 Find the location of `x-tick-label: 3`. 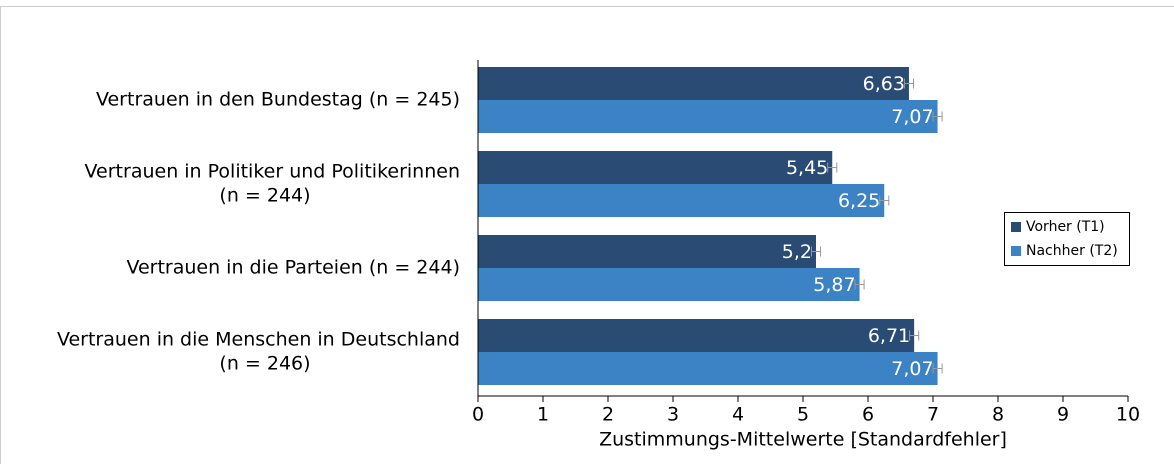

x-tick-label: 3 is located at coordinates (673, 415).